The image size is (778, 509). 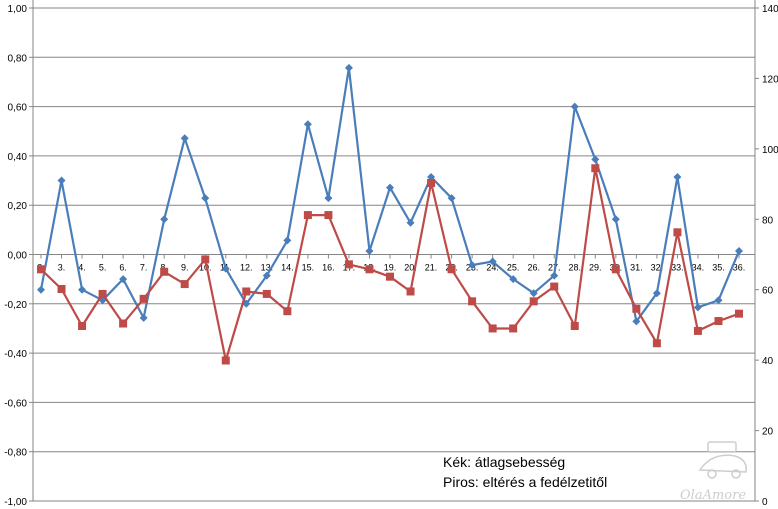 What do you see at coordinates (15, 453) in the screenshot?
I see `left-tick-label: -0,80` at bounding box center [15, 453].